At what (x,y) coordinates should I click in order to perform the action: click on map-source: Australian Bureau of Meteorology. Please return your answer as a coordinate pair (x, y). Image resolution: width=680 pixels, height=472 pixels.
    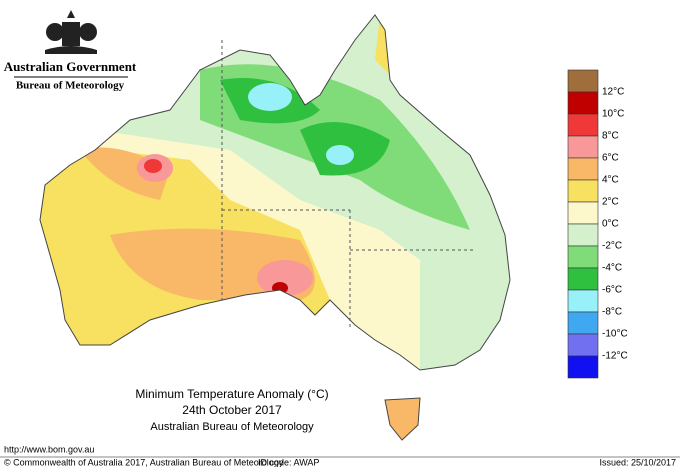
    Looking at the image, I should click on (232, 427).